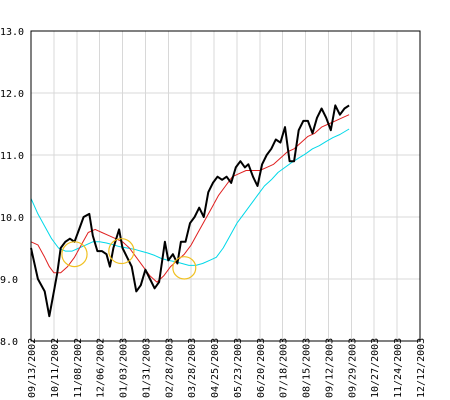 The height and width of the screenshot is (400, 450). Describe the element at coordinates (12, 32) in the screenshot. I see `y-tick-label: 13.0` at that location.